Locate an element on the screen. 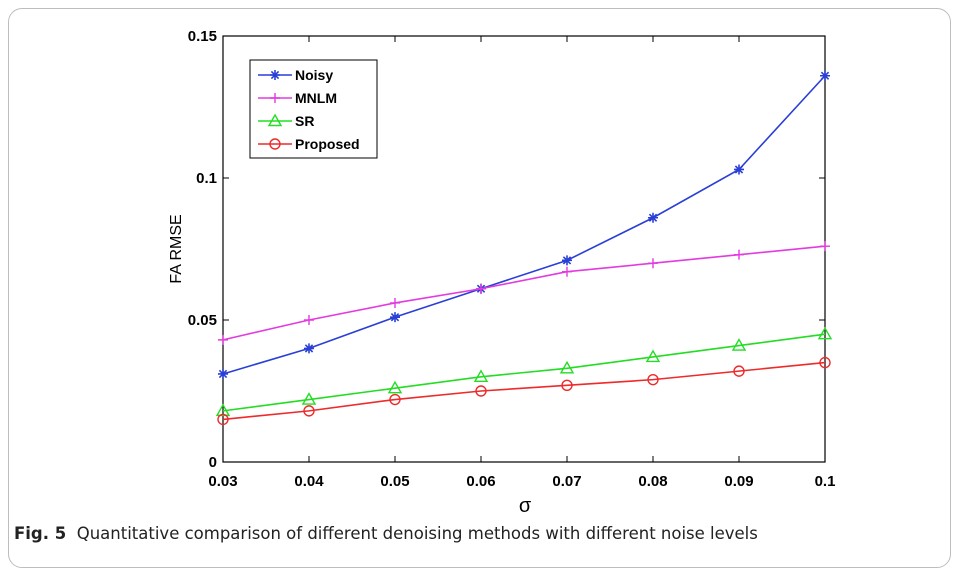  legend-marker-sr is located at coordinates (275, 120).